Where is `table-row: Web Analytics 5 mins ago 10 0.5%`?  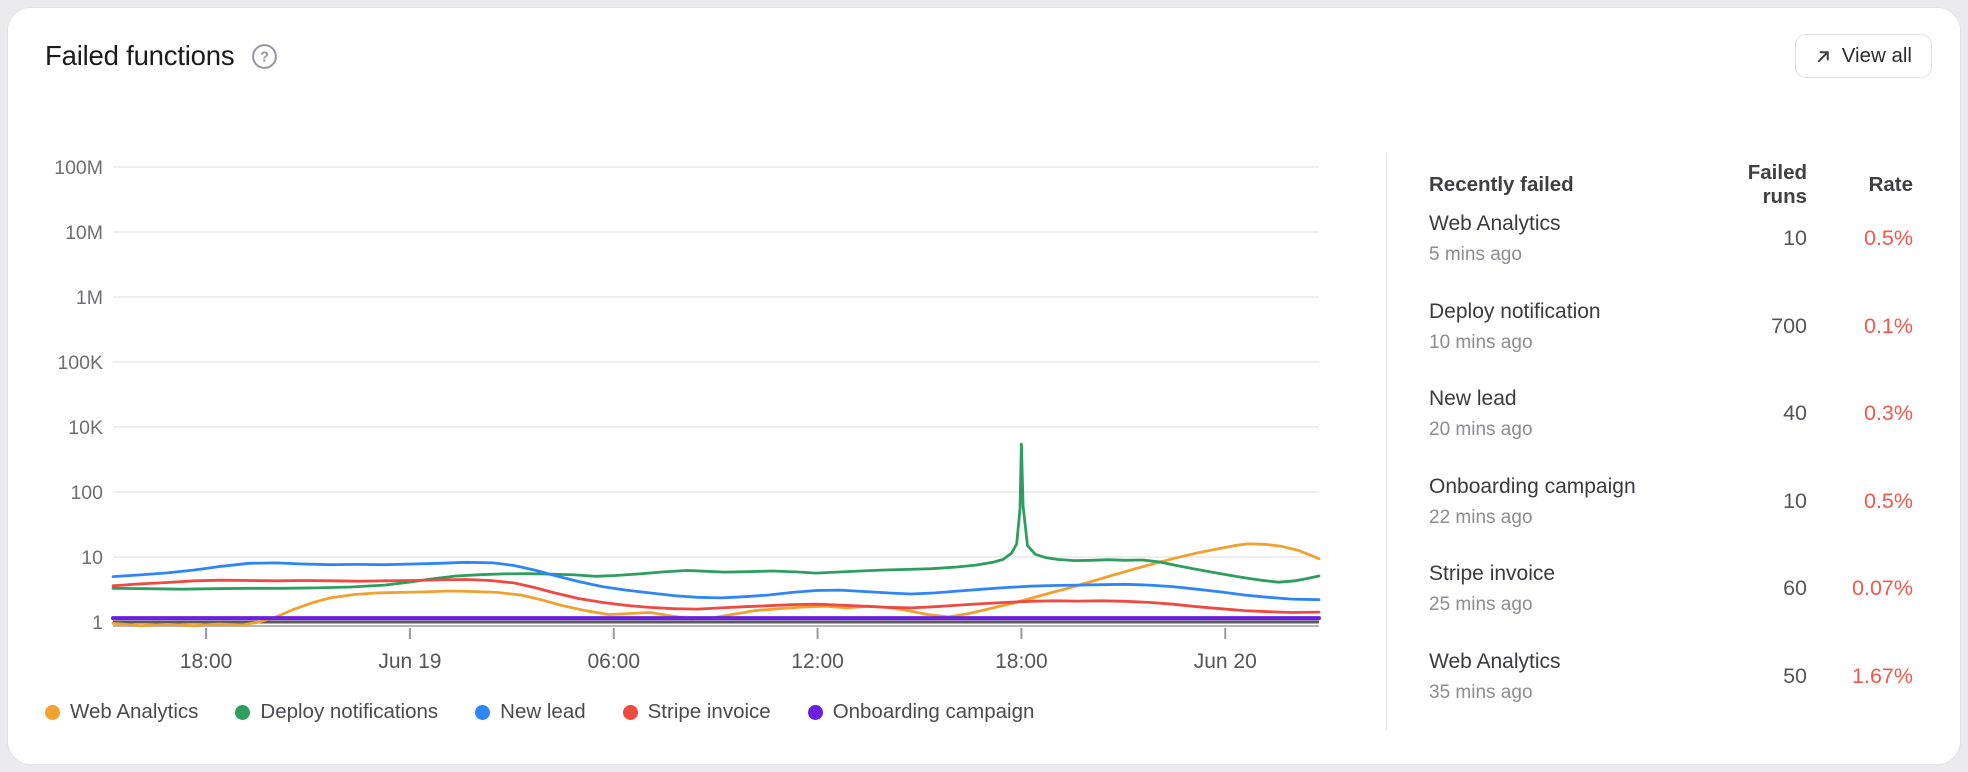
table-row: Web Analytics 5 mins ago 10 0.5% is located at coordinates (1671, 239).